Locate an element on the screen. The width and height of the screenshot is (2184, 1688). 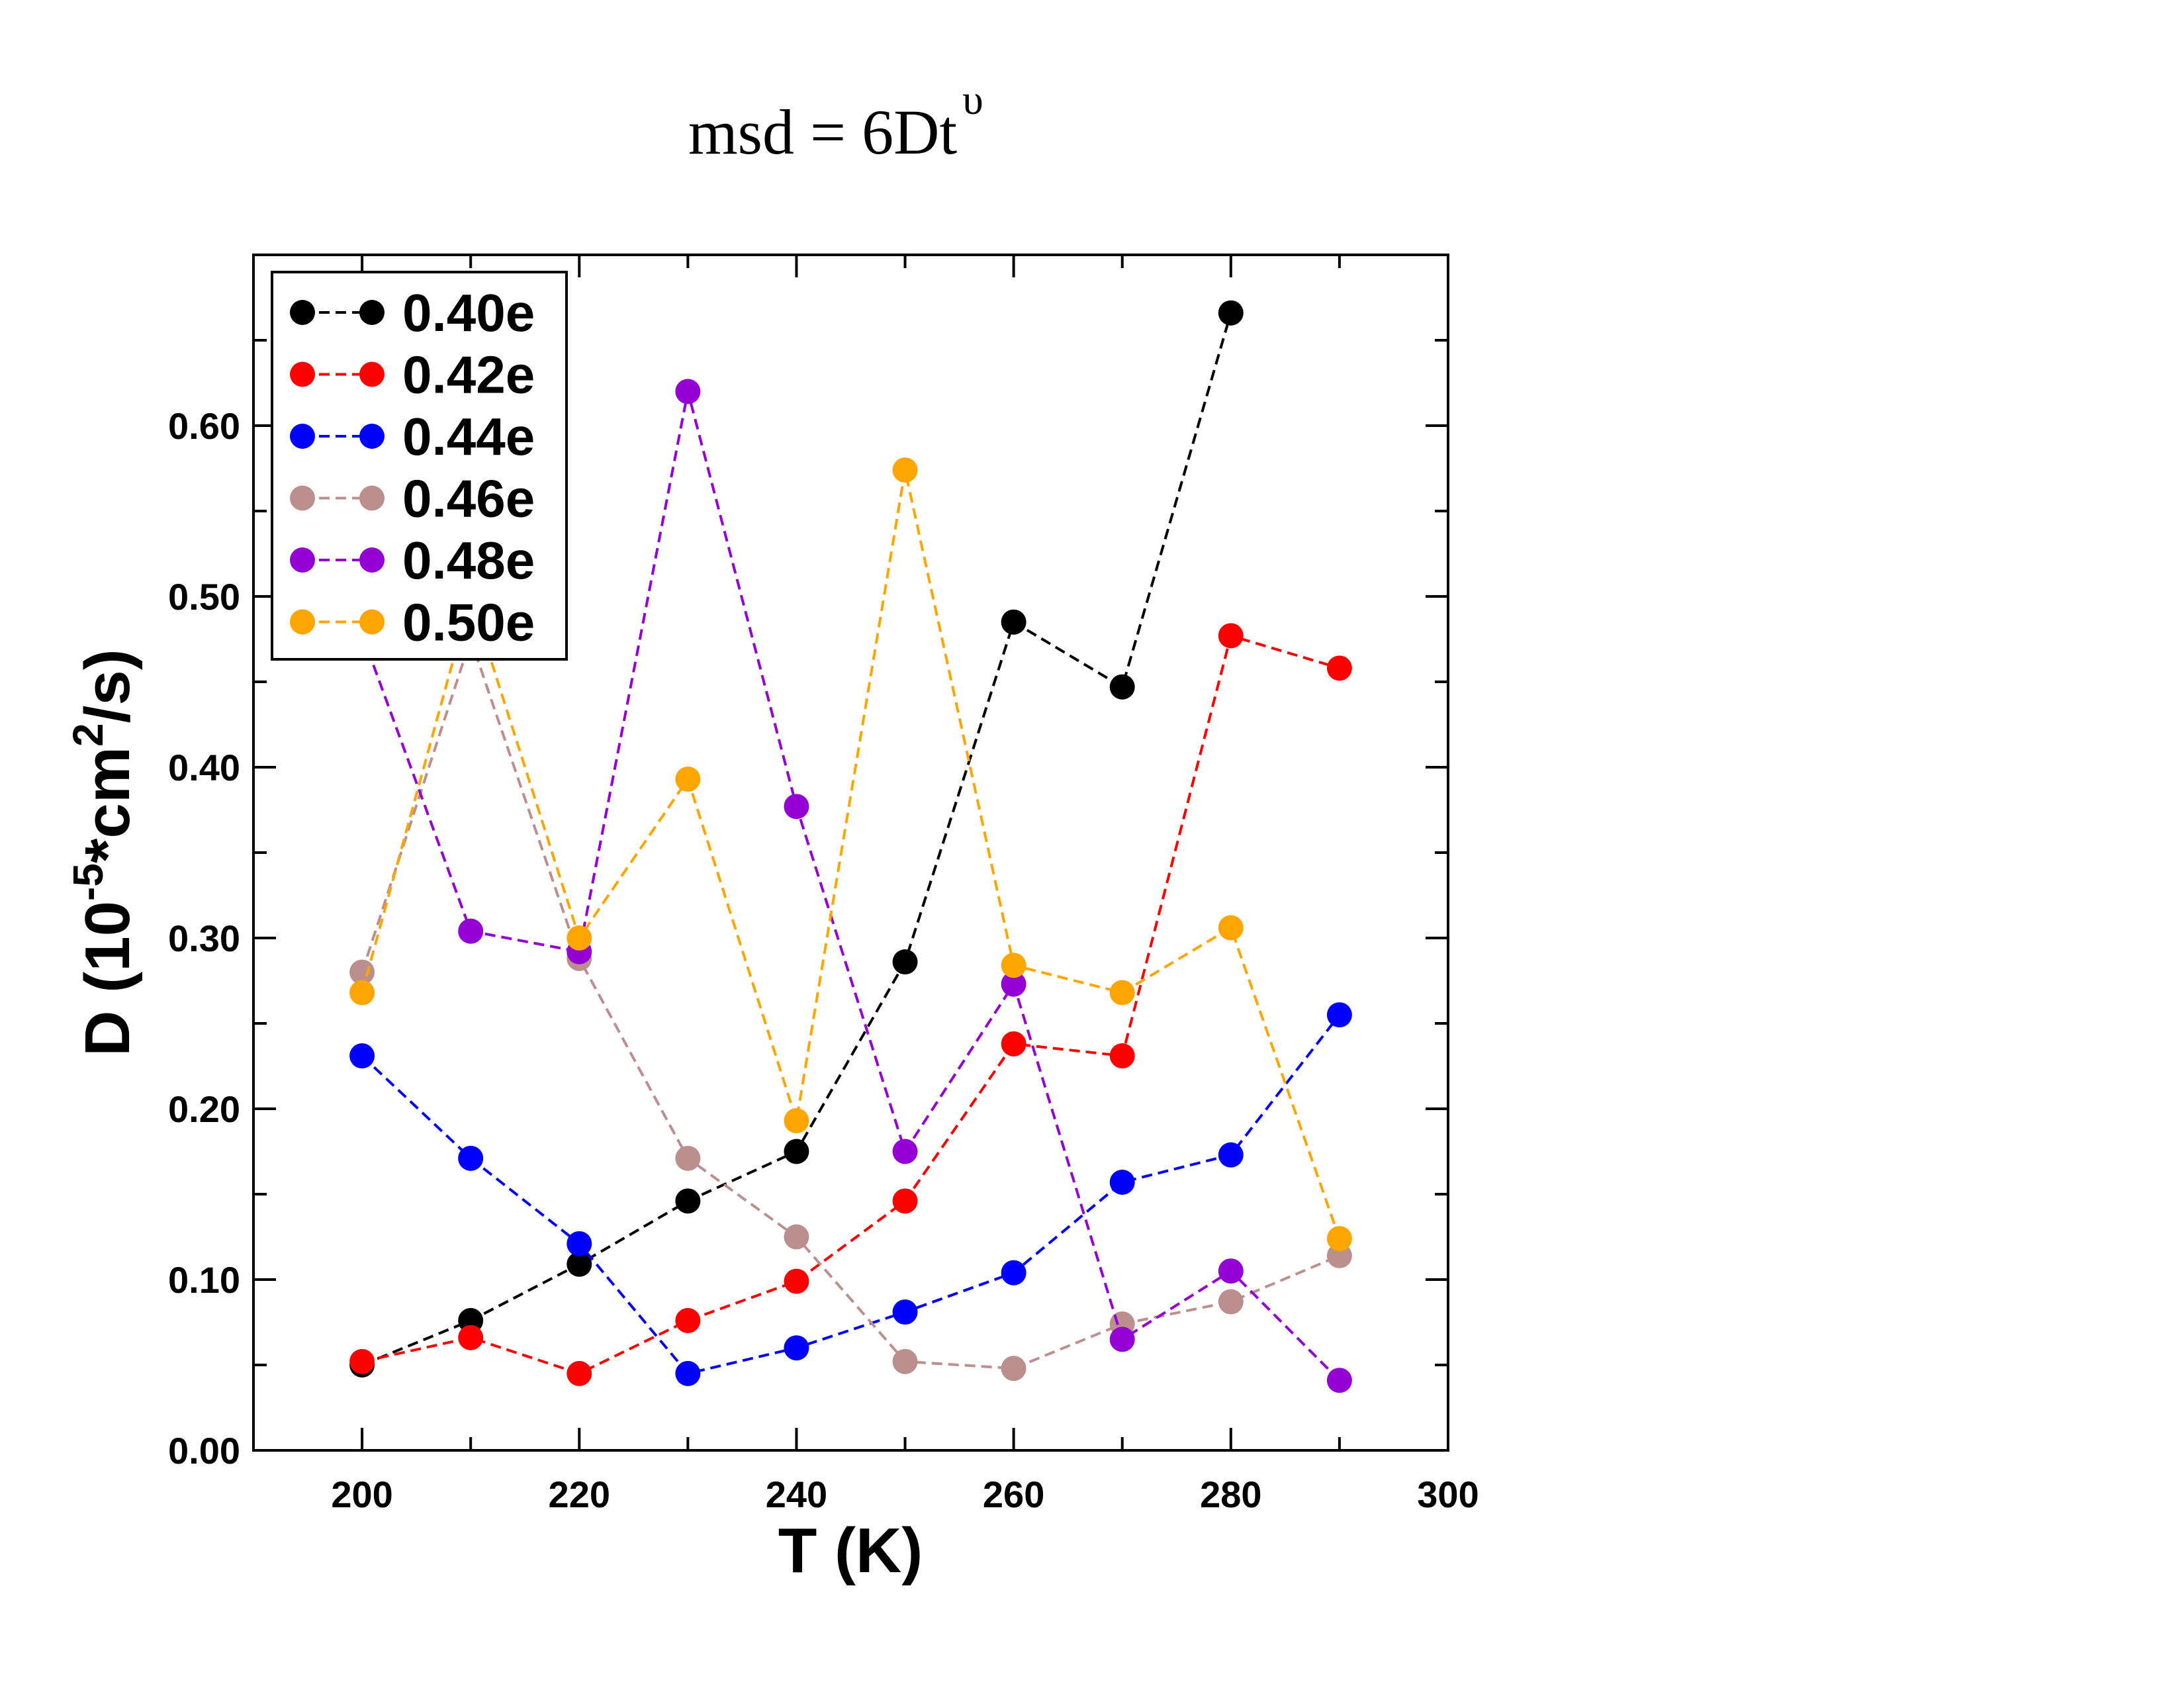
legend-entry: 0.46e is located at coordinates (412, 498).